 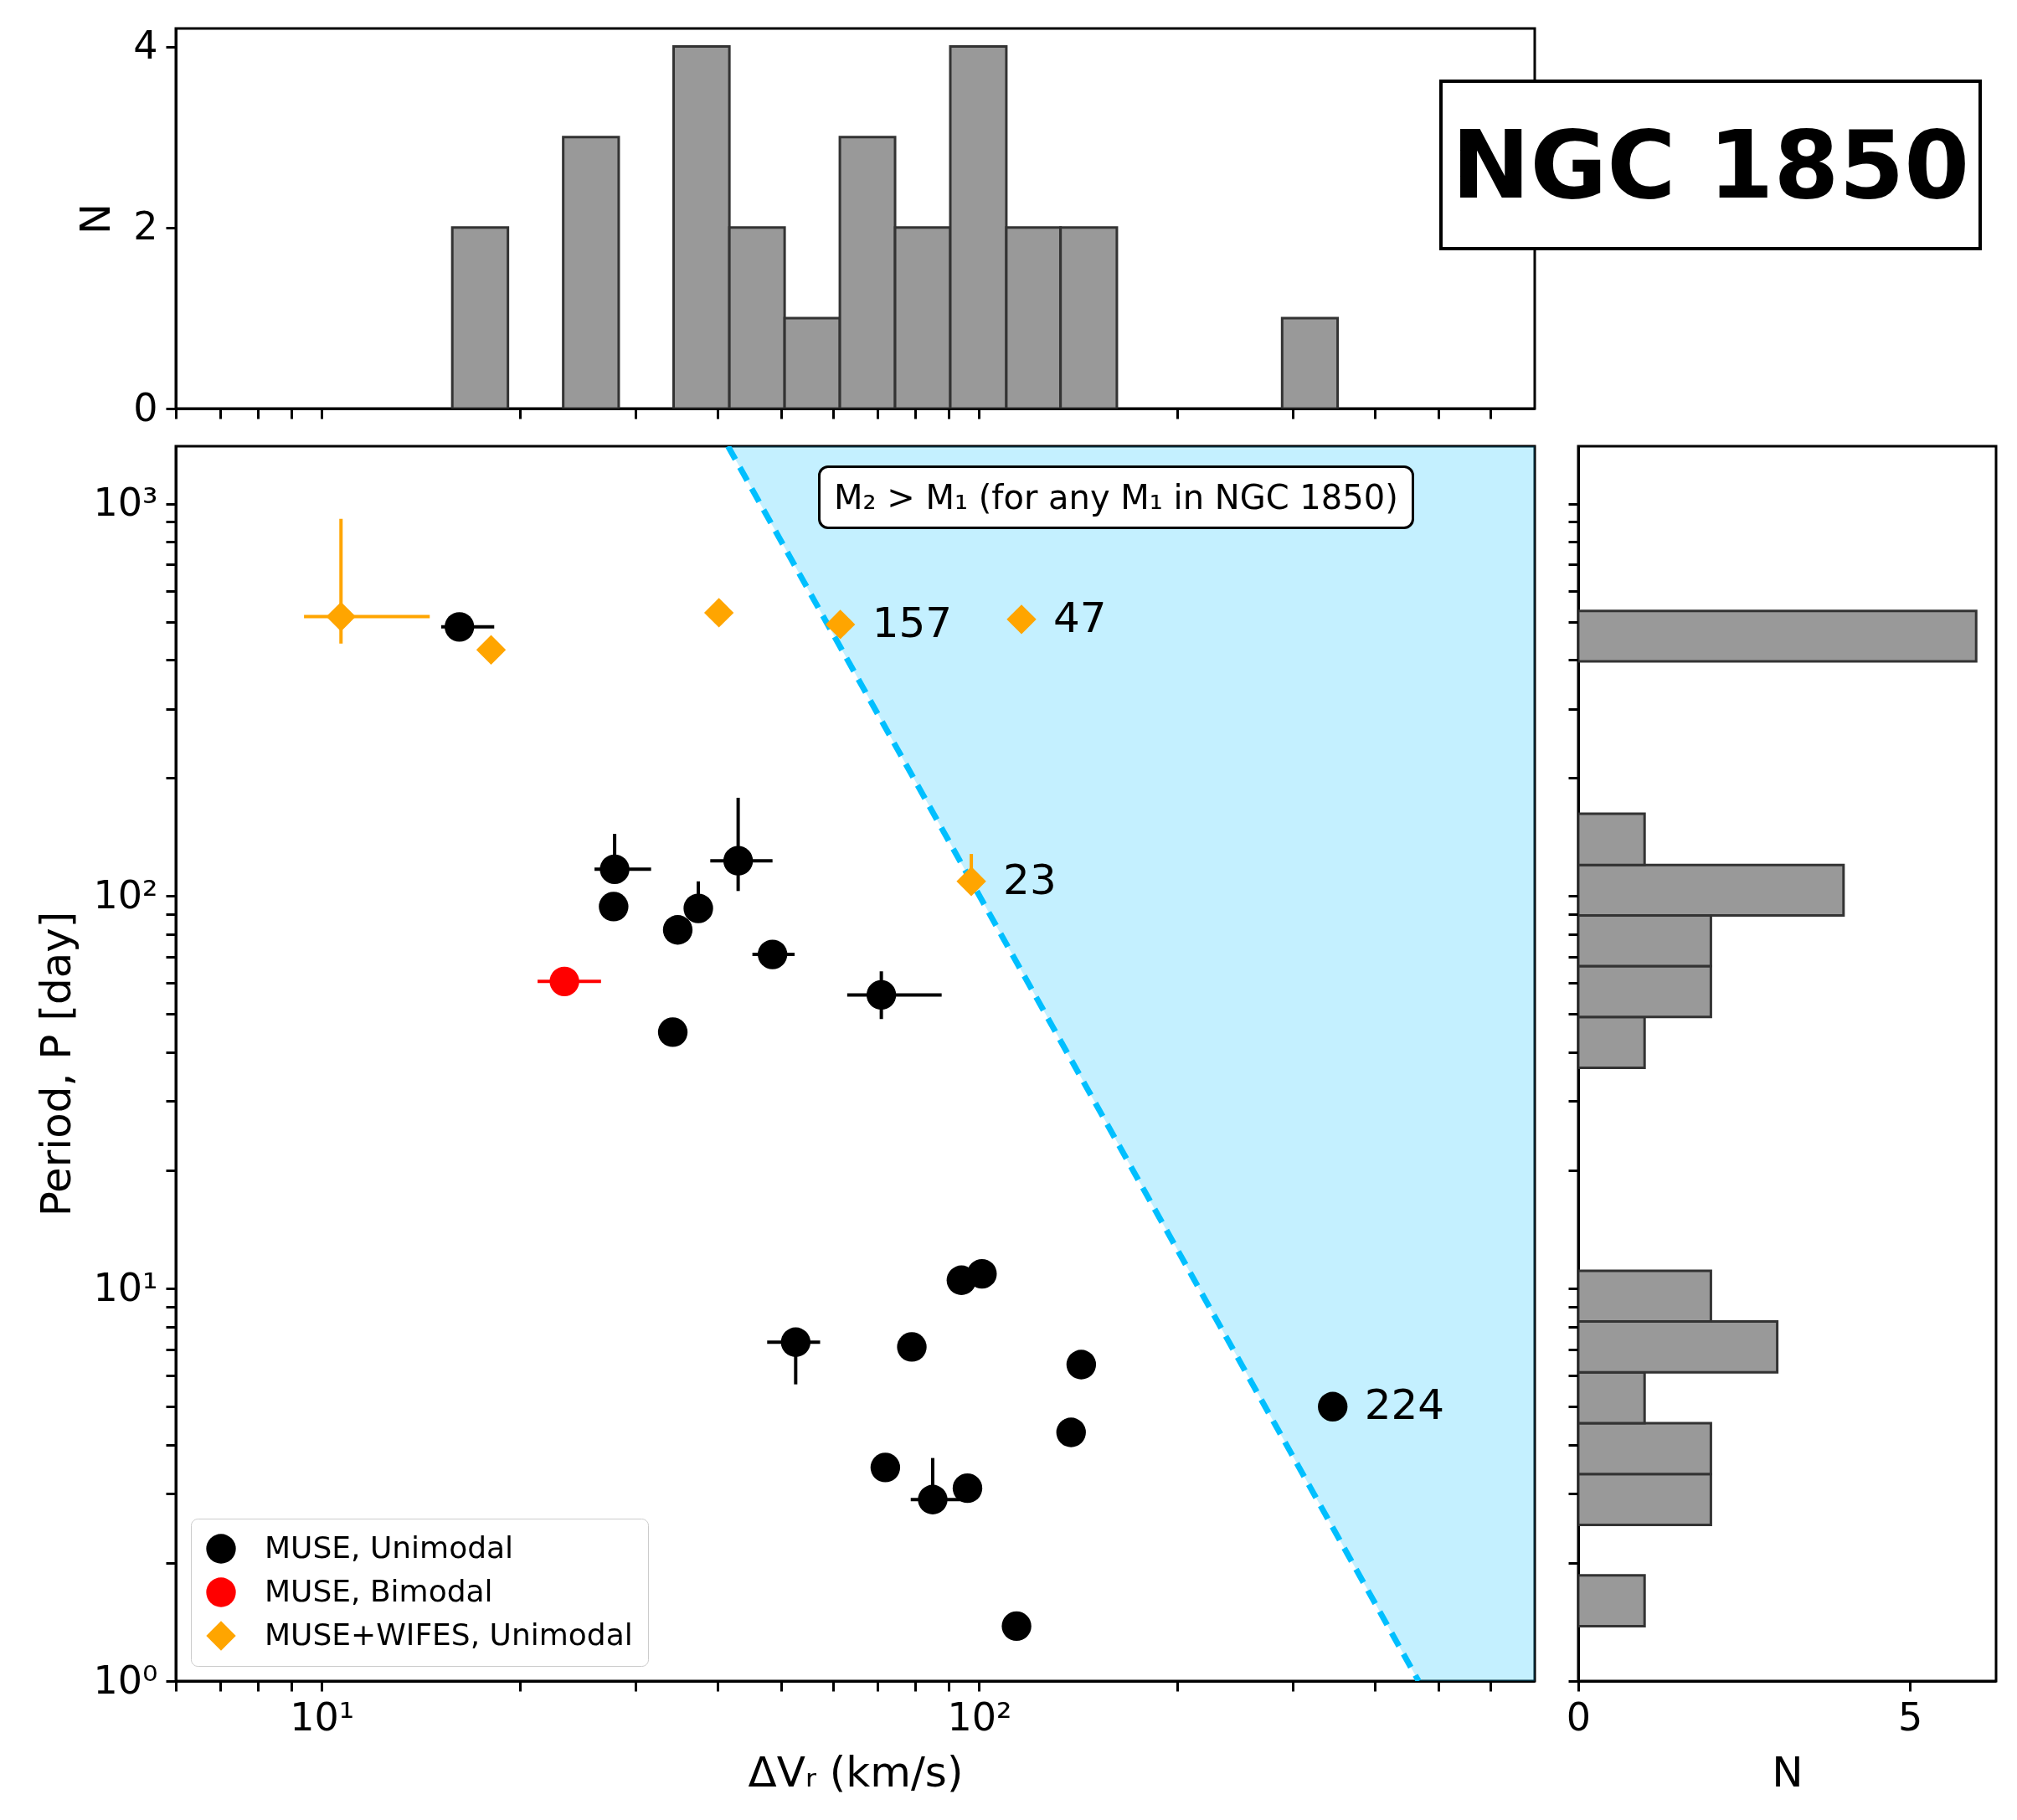 I want to click on legend-label: MUSE, Bimodal, so click(x=379, y=1591).